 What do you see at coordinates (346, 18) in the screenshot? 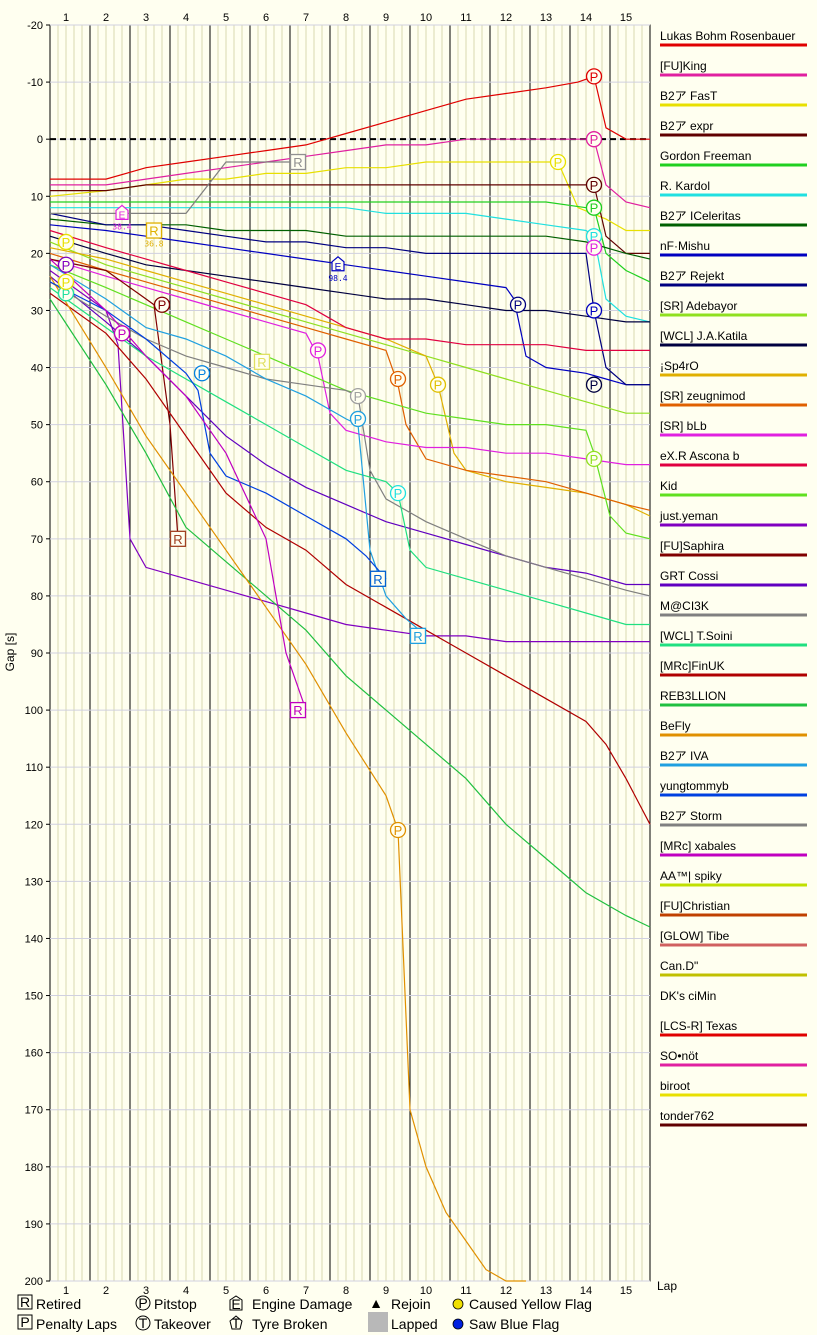
I see `x-tick-label-top: 8` at bounding box center [346, 18].